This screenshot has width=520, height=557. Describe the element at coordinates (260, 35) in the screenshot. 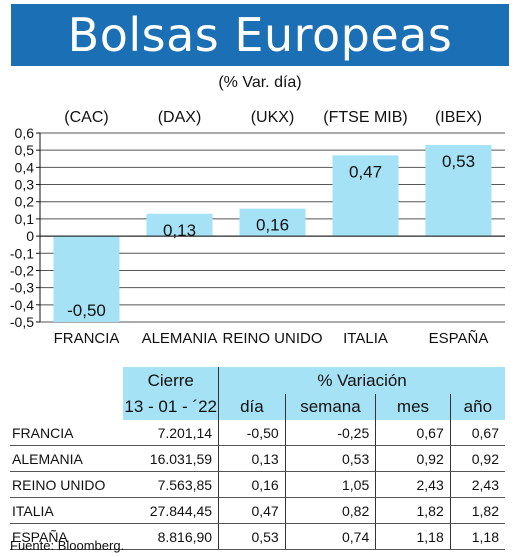

I see `title-banner: Bolsas Europeas` at that location.